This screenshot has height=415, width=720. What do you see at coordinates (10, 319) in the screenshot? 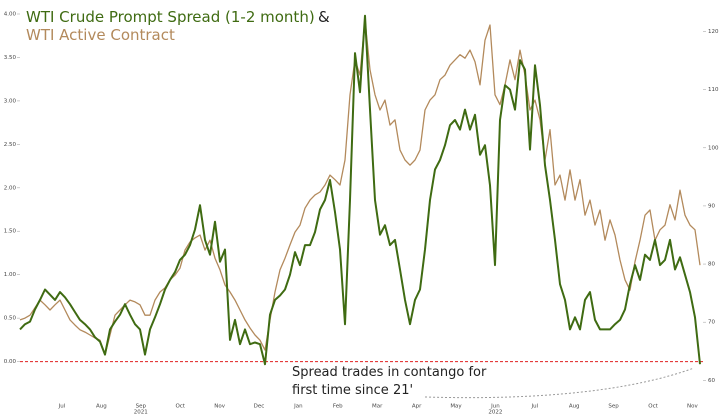
I see `y-tick-label: 0.50` at bounding box center [10, 319].